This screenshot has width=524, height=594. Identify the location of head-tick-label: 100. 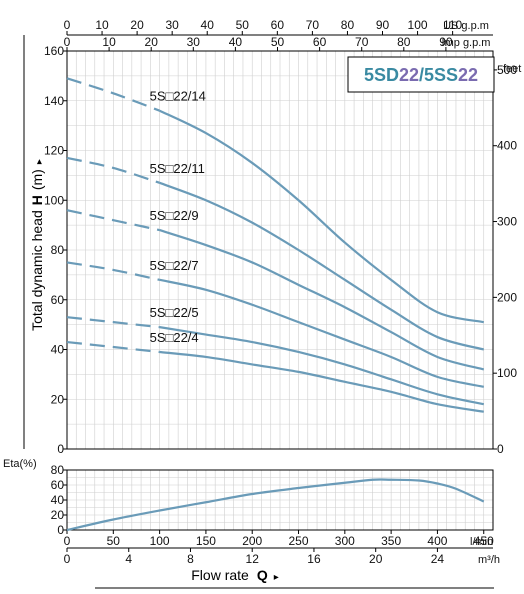
(54, 200).